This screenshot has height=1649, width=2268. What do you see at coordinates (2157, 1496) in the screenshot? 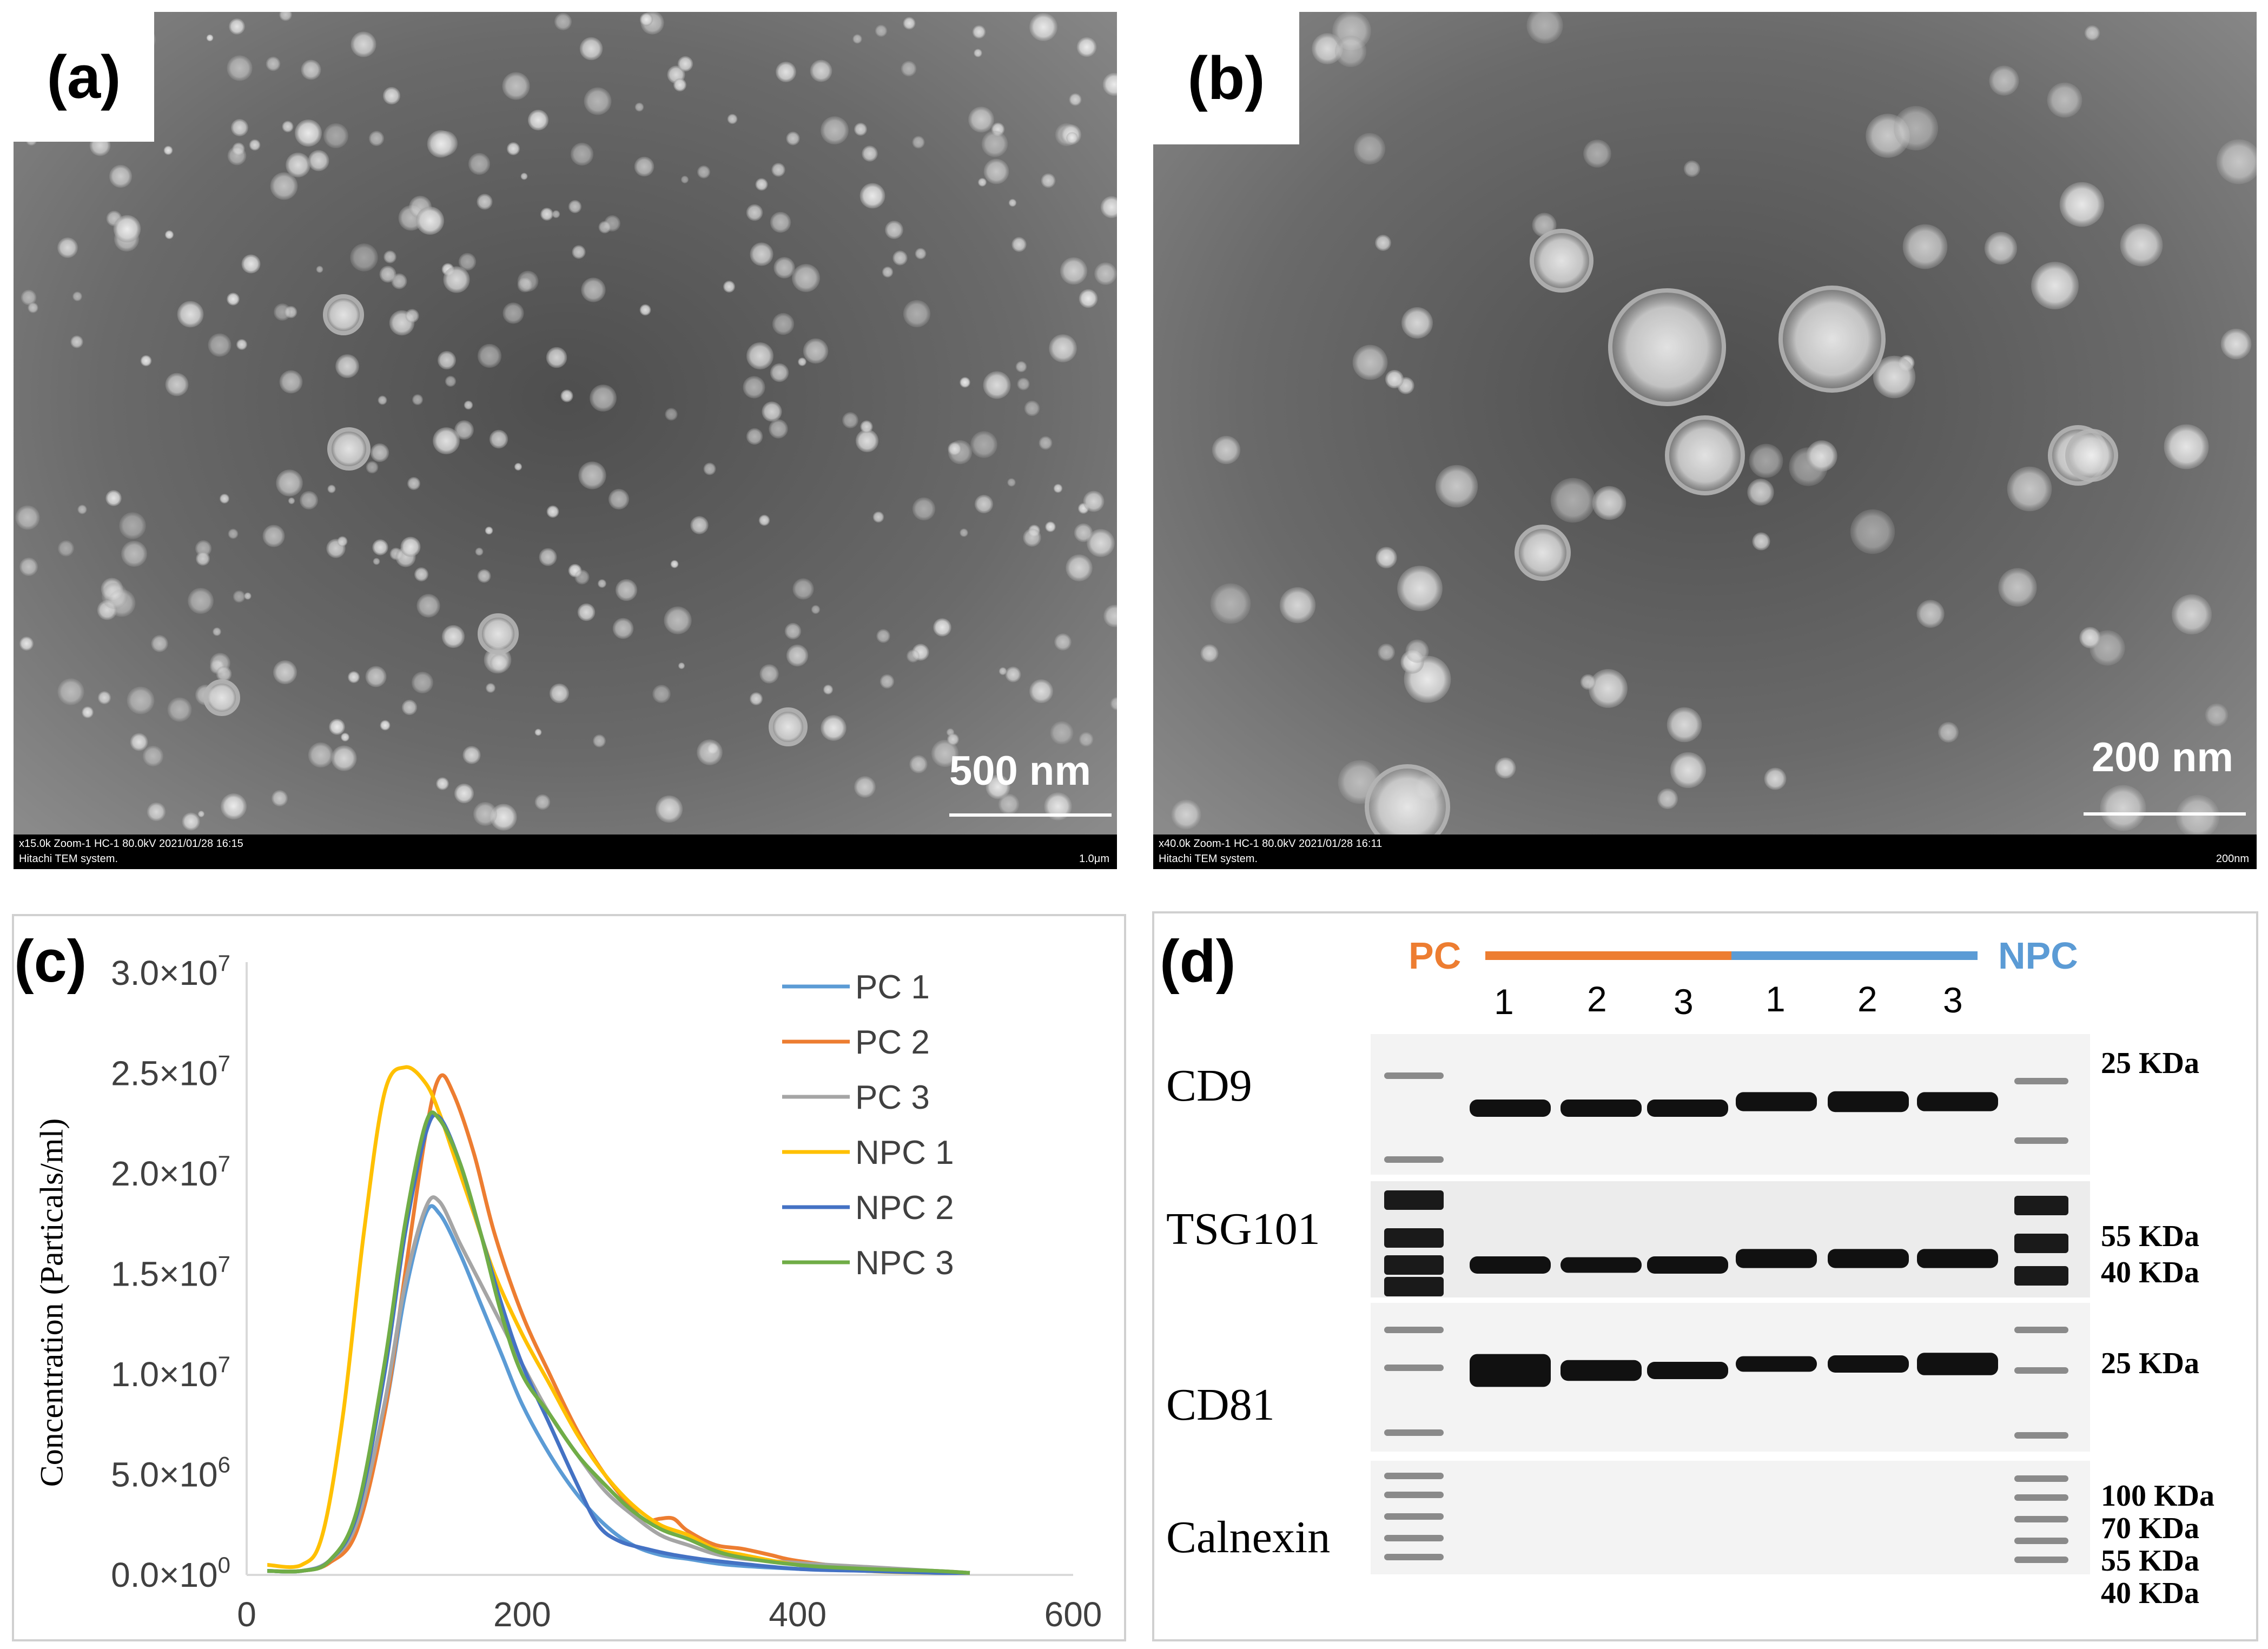
I see `marker-calnexin-100kda: 100 KDa` at bounding box center [2157, 1496].